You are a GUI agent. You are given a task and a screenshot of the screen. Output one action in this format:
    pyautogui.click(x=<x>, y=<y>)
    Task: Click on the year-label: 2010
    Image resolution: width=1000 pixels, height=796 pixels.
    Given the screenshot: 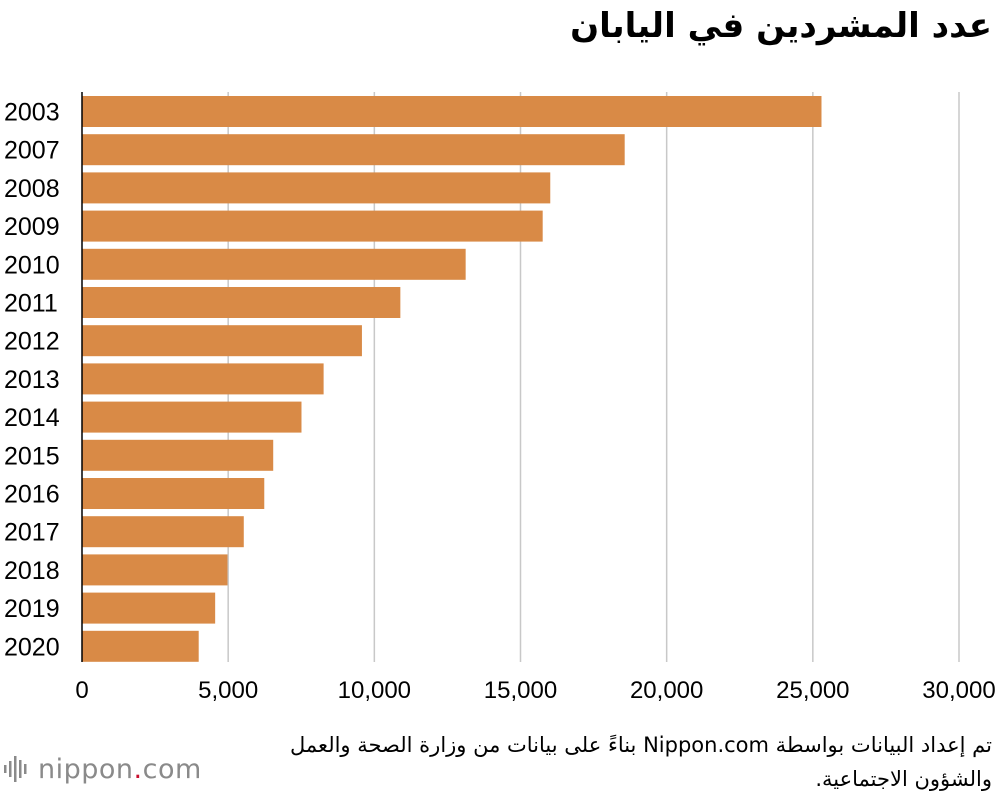 What is the action you would take?
    pyautogui.click(x=32, y=265)
    